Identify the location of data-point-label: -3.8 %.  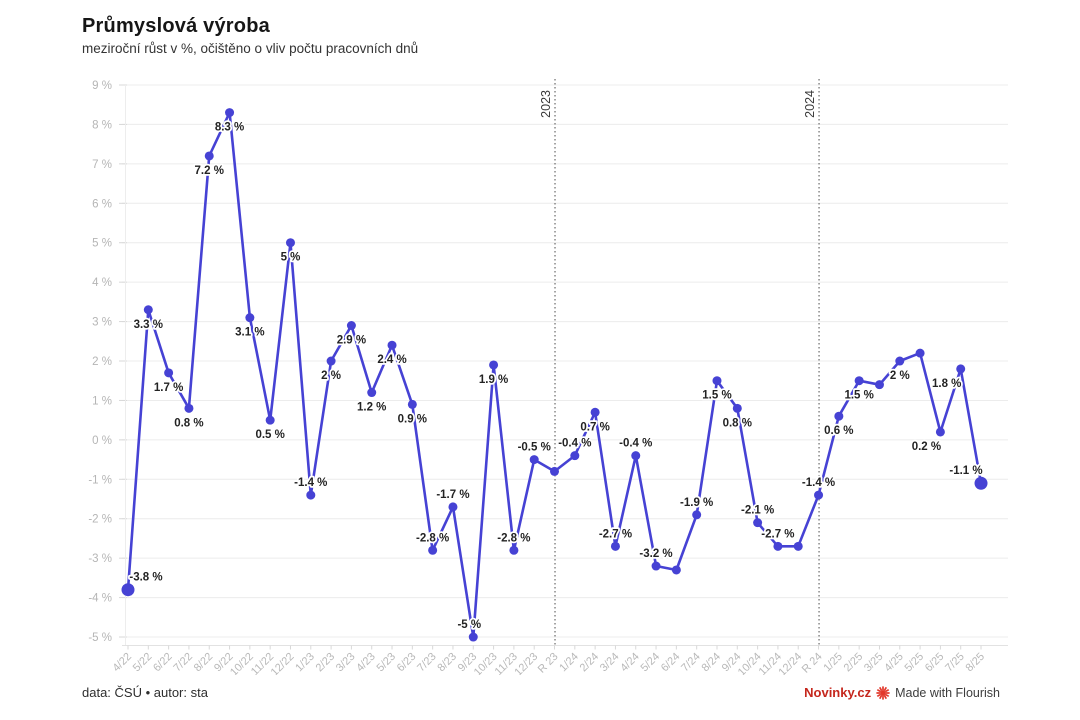
(145, 578).